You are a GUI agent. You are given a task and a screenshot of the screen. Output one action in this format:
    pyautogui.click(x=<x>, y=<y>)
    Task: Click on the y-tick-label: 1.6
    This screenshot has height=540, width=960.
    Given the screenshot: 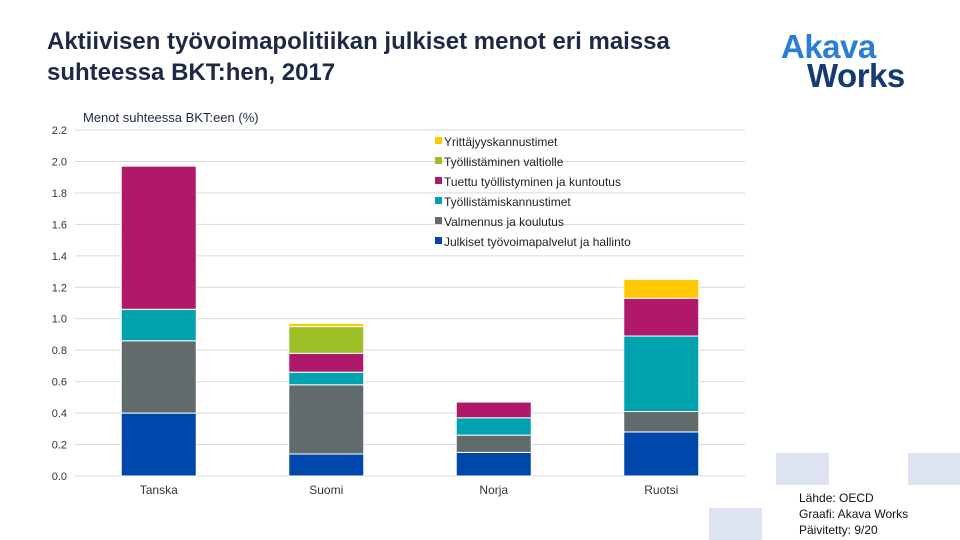 What is the action you would take?
    pyautogui.click(x=59, y=225)
    